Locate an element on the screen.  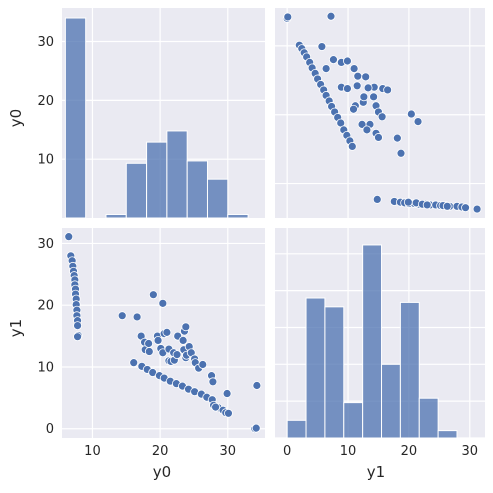
y-tick-label: 0 is located at coordinates (50, 429).